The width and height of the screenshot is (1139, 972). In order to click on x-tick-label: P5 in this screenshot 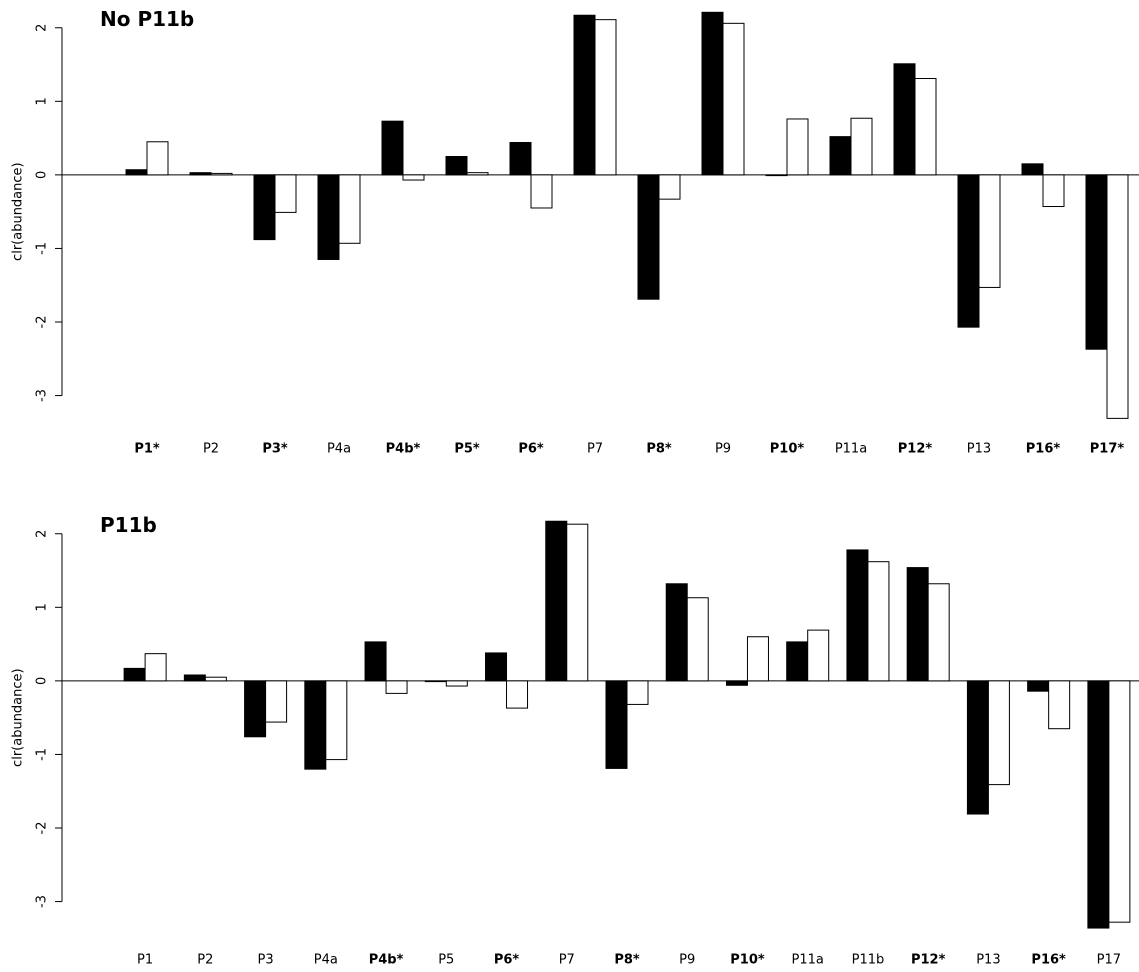, I will do `click(446, 960)`.